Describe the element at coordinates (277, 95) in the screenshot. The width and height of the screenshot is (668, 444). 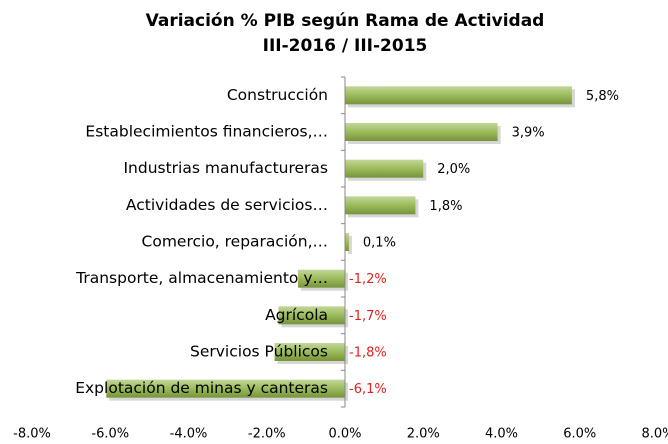
I see `category-label: Construcción` at that location.